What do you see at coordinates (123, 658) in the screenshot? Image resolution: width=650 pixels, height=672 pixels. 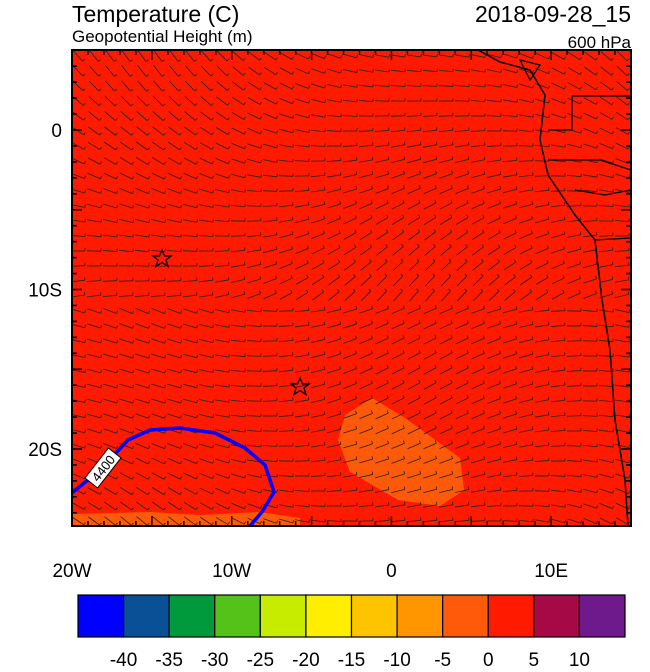 I see `colorbar-label: -40` at bounding box center [123, 658].